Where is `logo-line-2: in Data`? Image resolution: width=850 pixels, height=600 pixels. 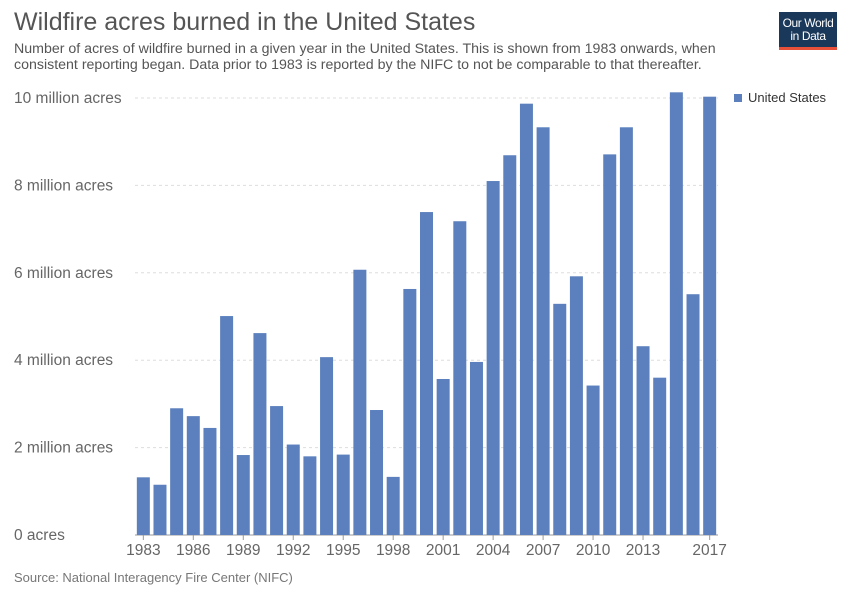 logo-line-2: in Data is located at coordinates (808, 36).